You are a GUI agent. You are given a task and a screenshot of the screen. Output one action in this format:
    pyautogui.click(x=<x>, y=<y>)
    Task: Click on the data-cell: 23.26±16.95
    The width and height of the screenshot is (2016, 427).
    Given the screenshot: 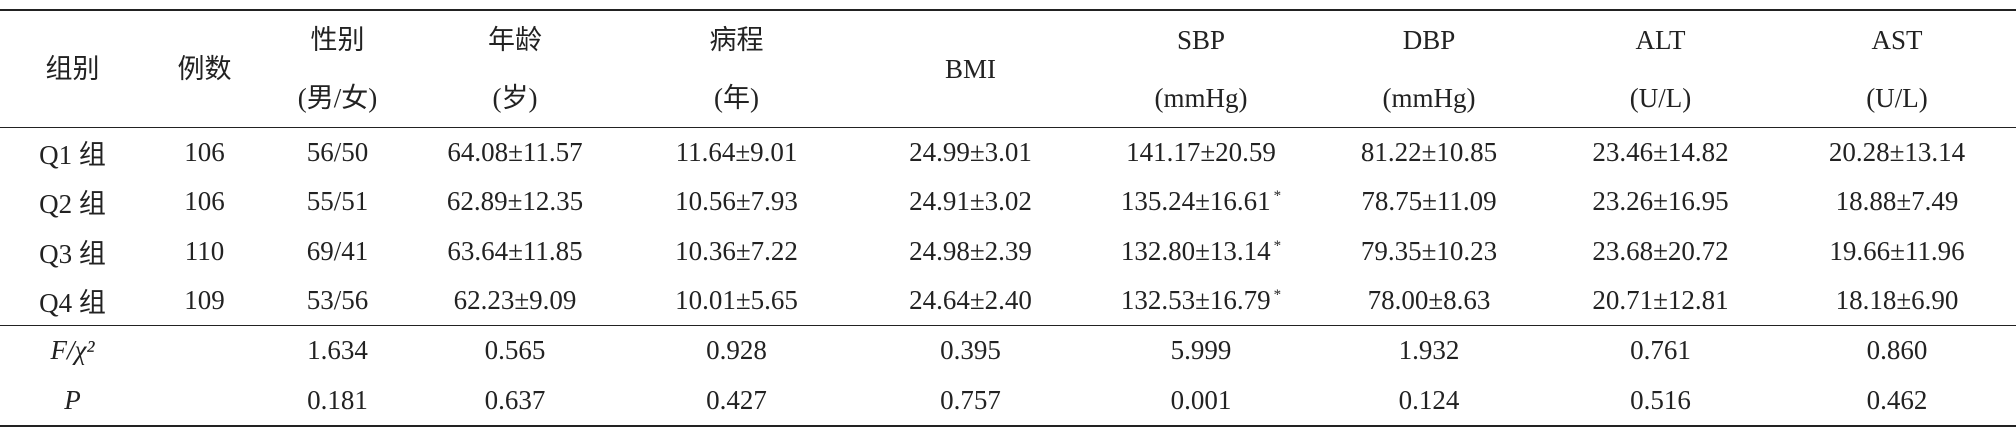 What is the action you would take?
    pyautogui.click(x=1660, y=201)
    